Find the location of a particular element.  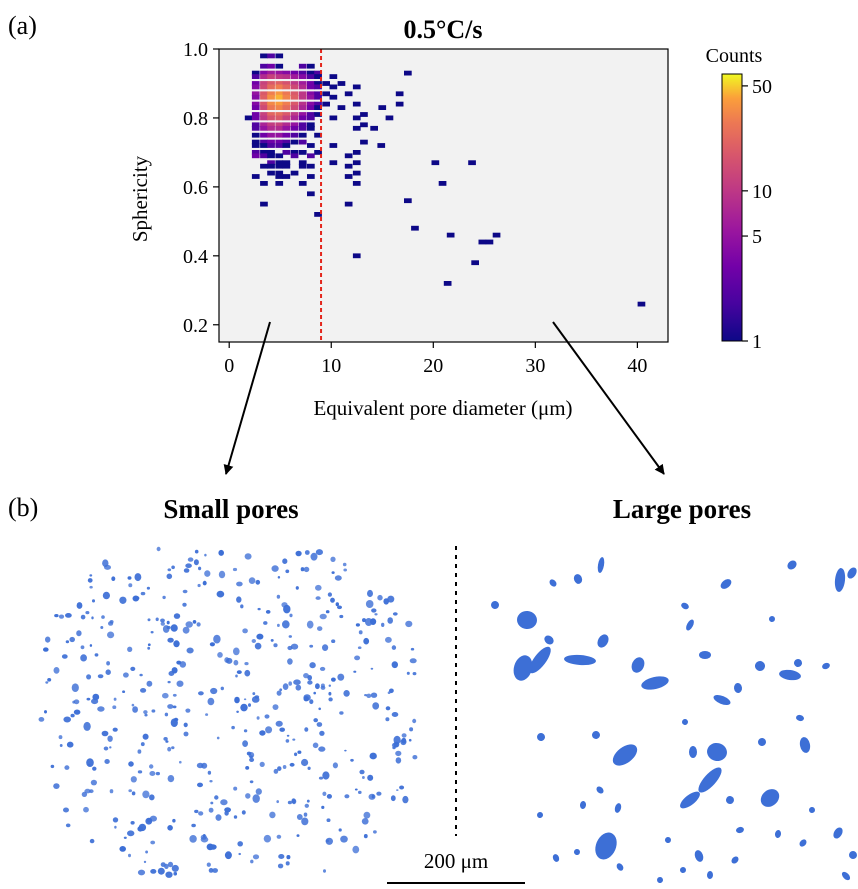

heatmap-cells is located at coordinates (445, 180).